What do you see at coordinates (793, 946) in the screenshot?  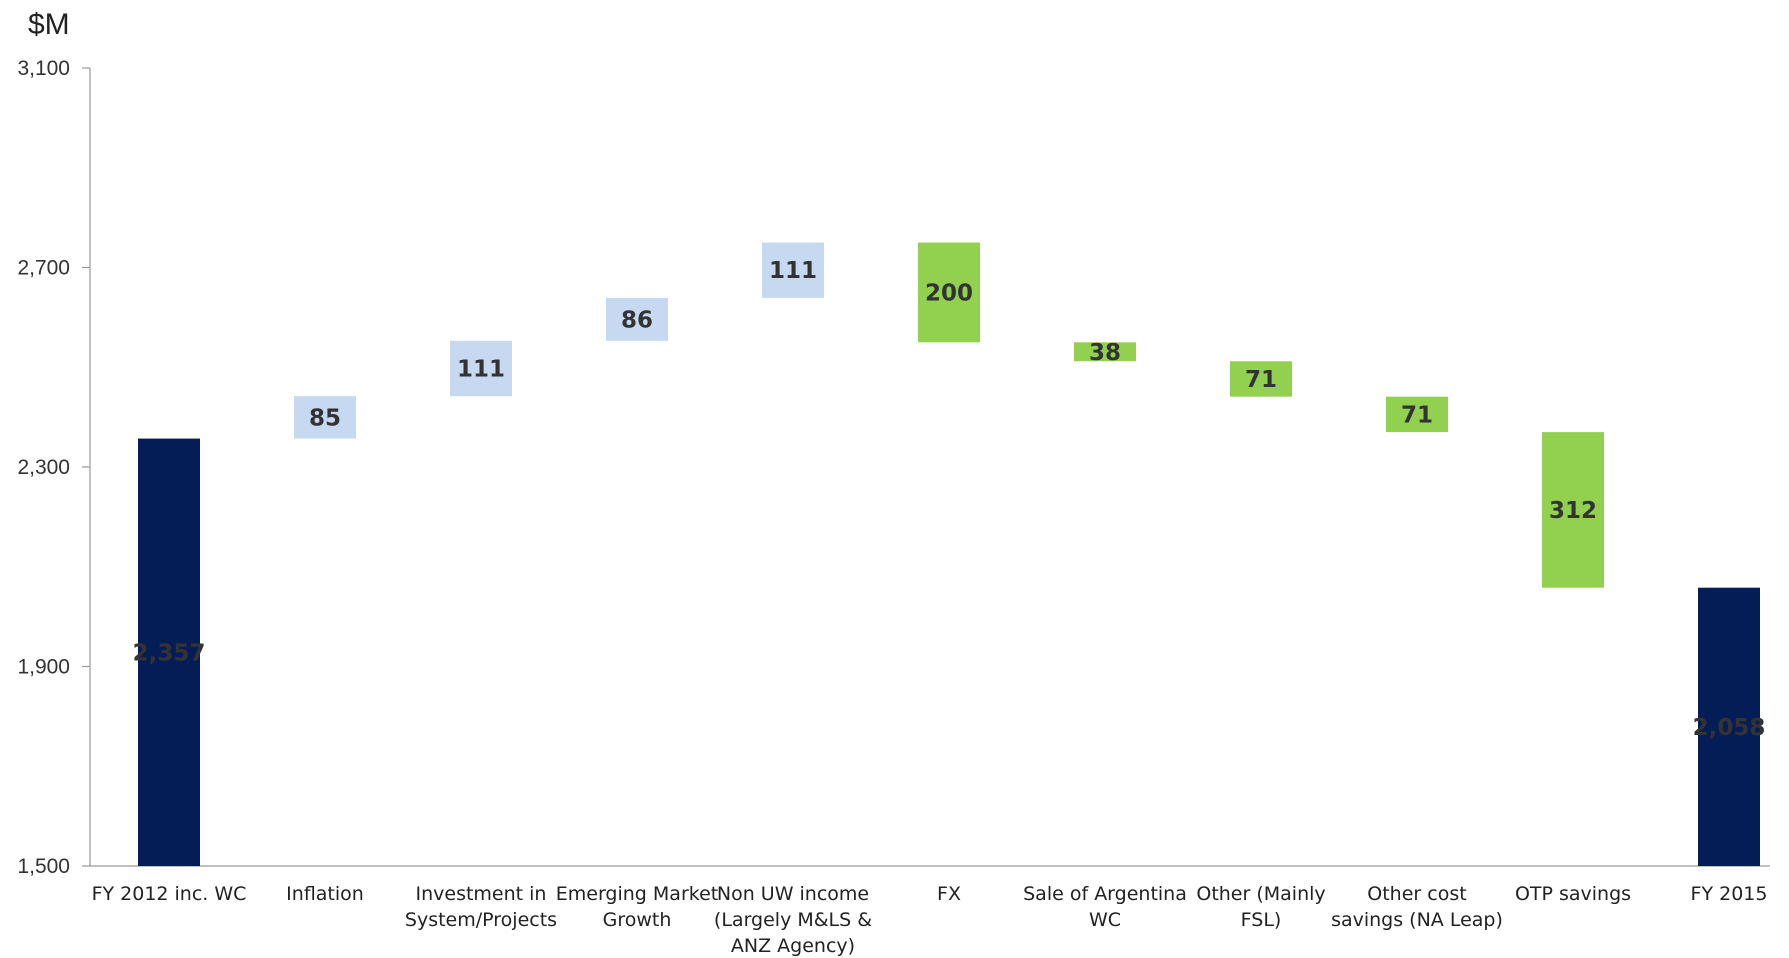 I see `category-label: ANZ Agency)` at bounding box center [793, 946].